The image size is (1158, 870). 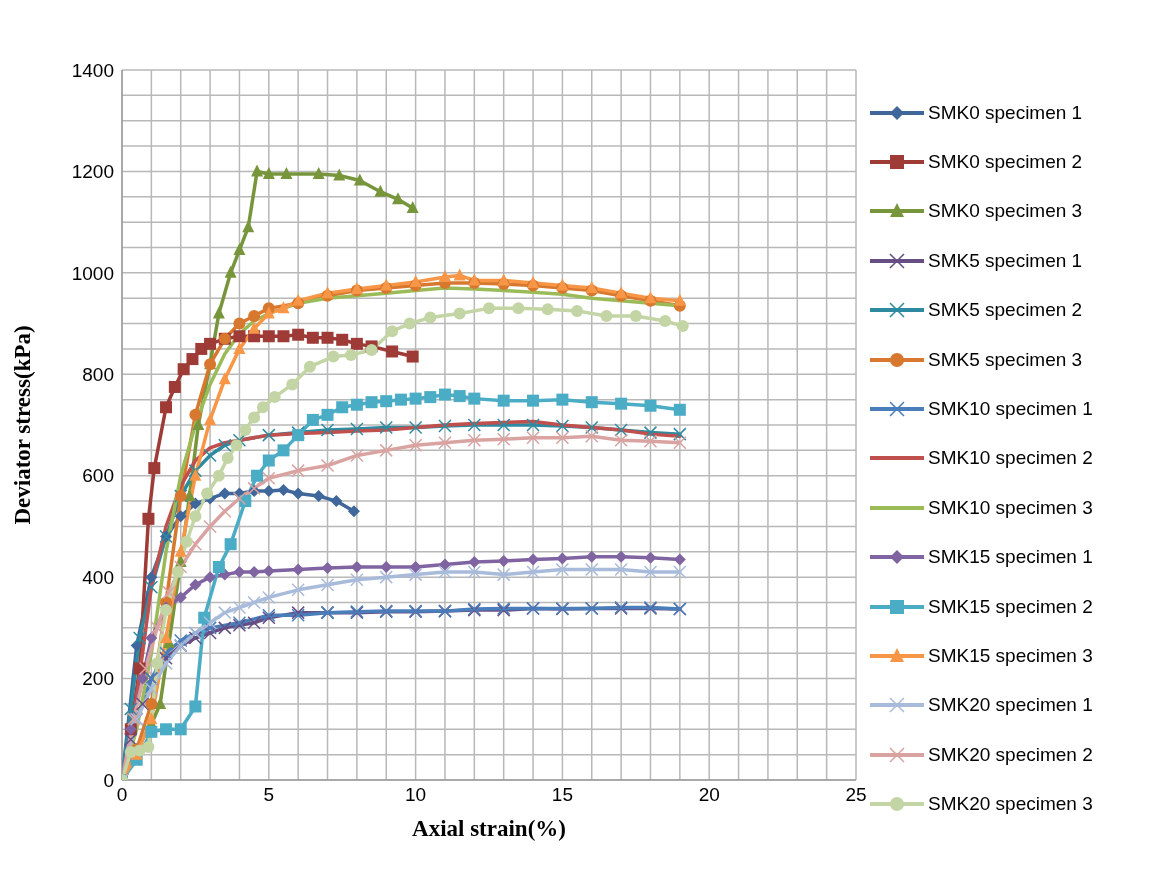 I want to click on y-tick-label: 200, so click(x=98, y=679).